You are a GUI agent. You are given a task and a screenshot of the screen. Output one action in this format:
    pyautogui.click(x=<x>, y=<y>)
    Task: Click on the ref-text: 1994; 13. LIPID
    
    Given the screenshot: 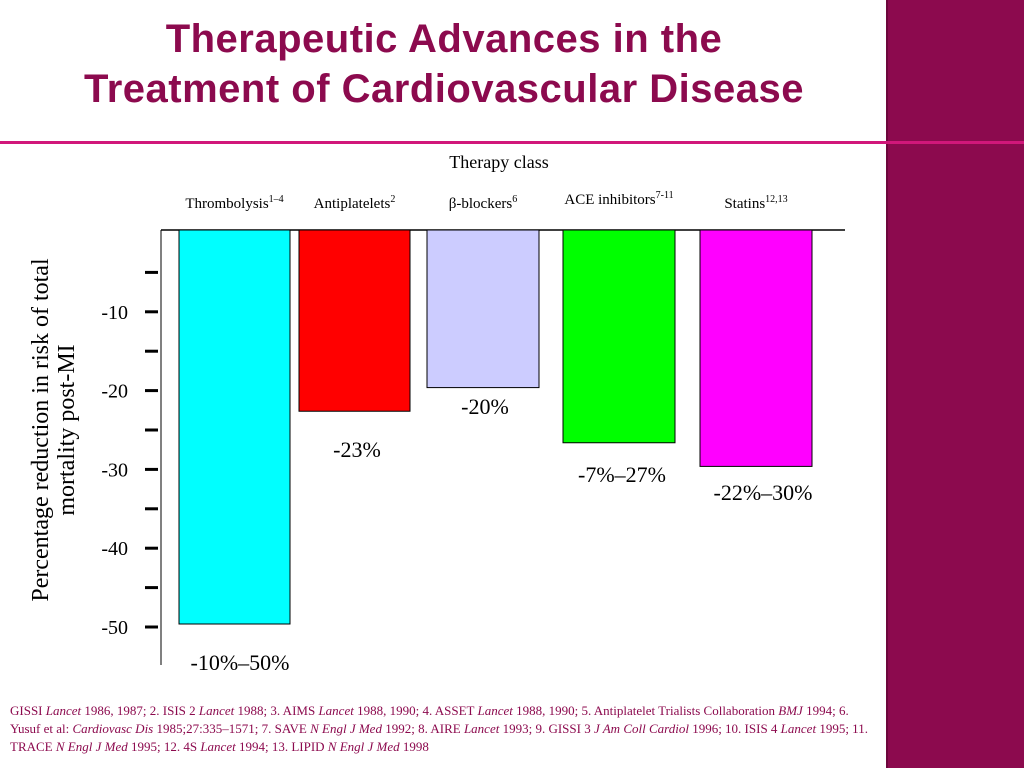 What is the action you would take?
    pyautogui.click(x=281, y=746)
    